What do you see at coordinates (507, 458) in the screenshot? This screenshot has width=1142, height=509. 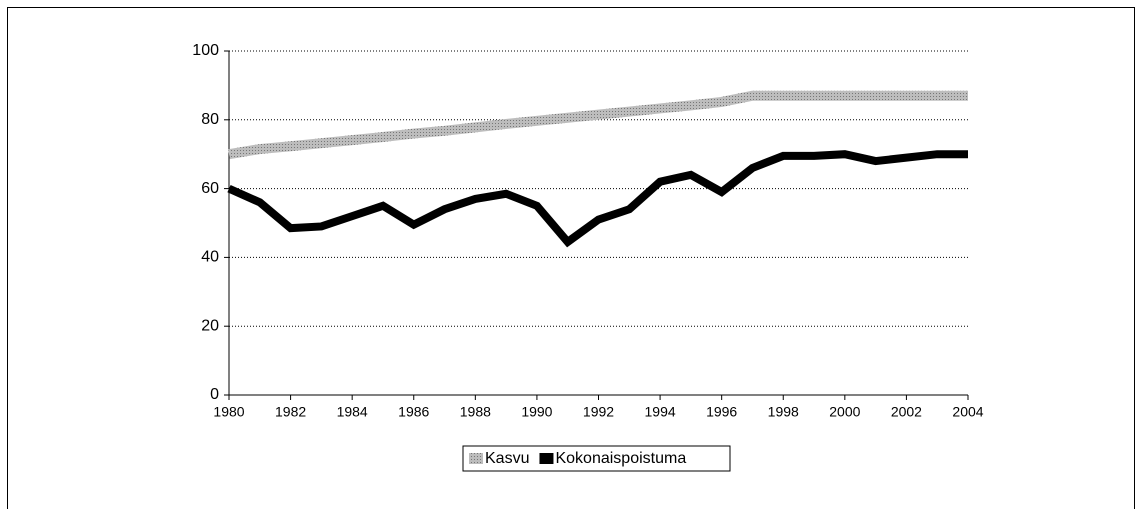 I see `legend-label: Kasvu` at bounding box center [507, 458].